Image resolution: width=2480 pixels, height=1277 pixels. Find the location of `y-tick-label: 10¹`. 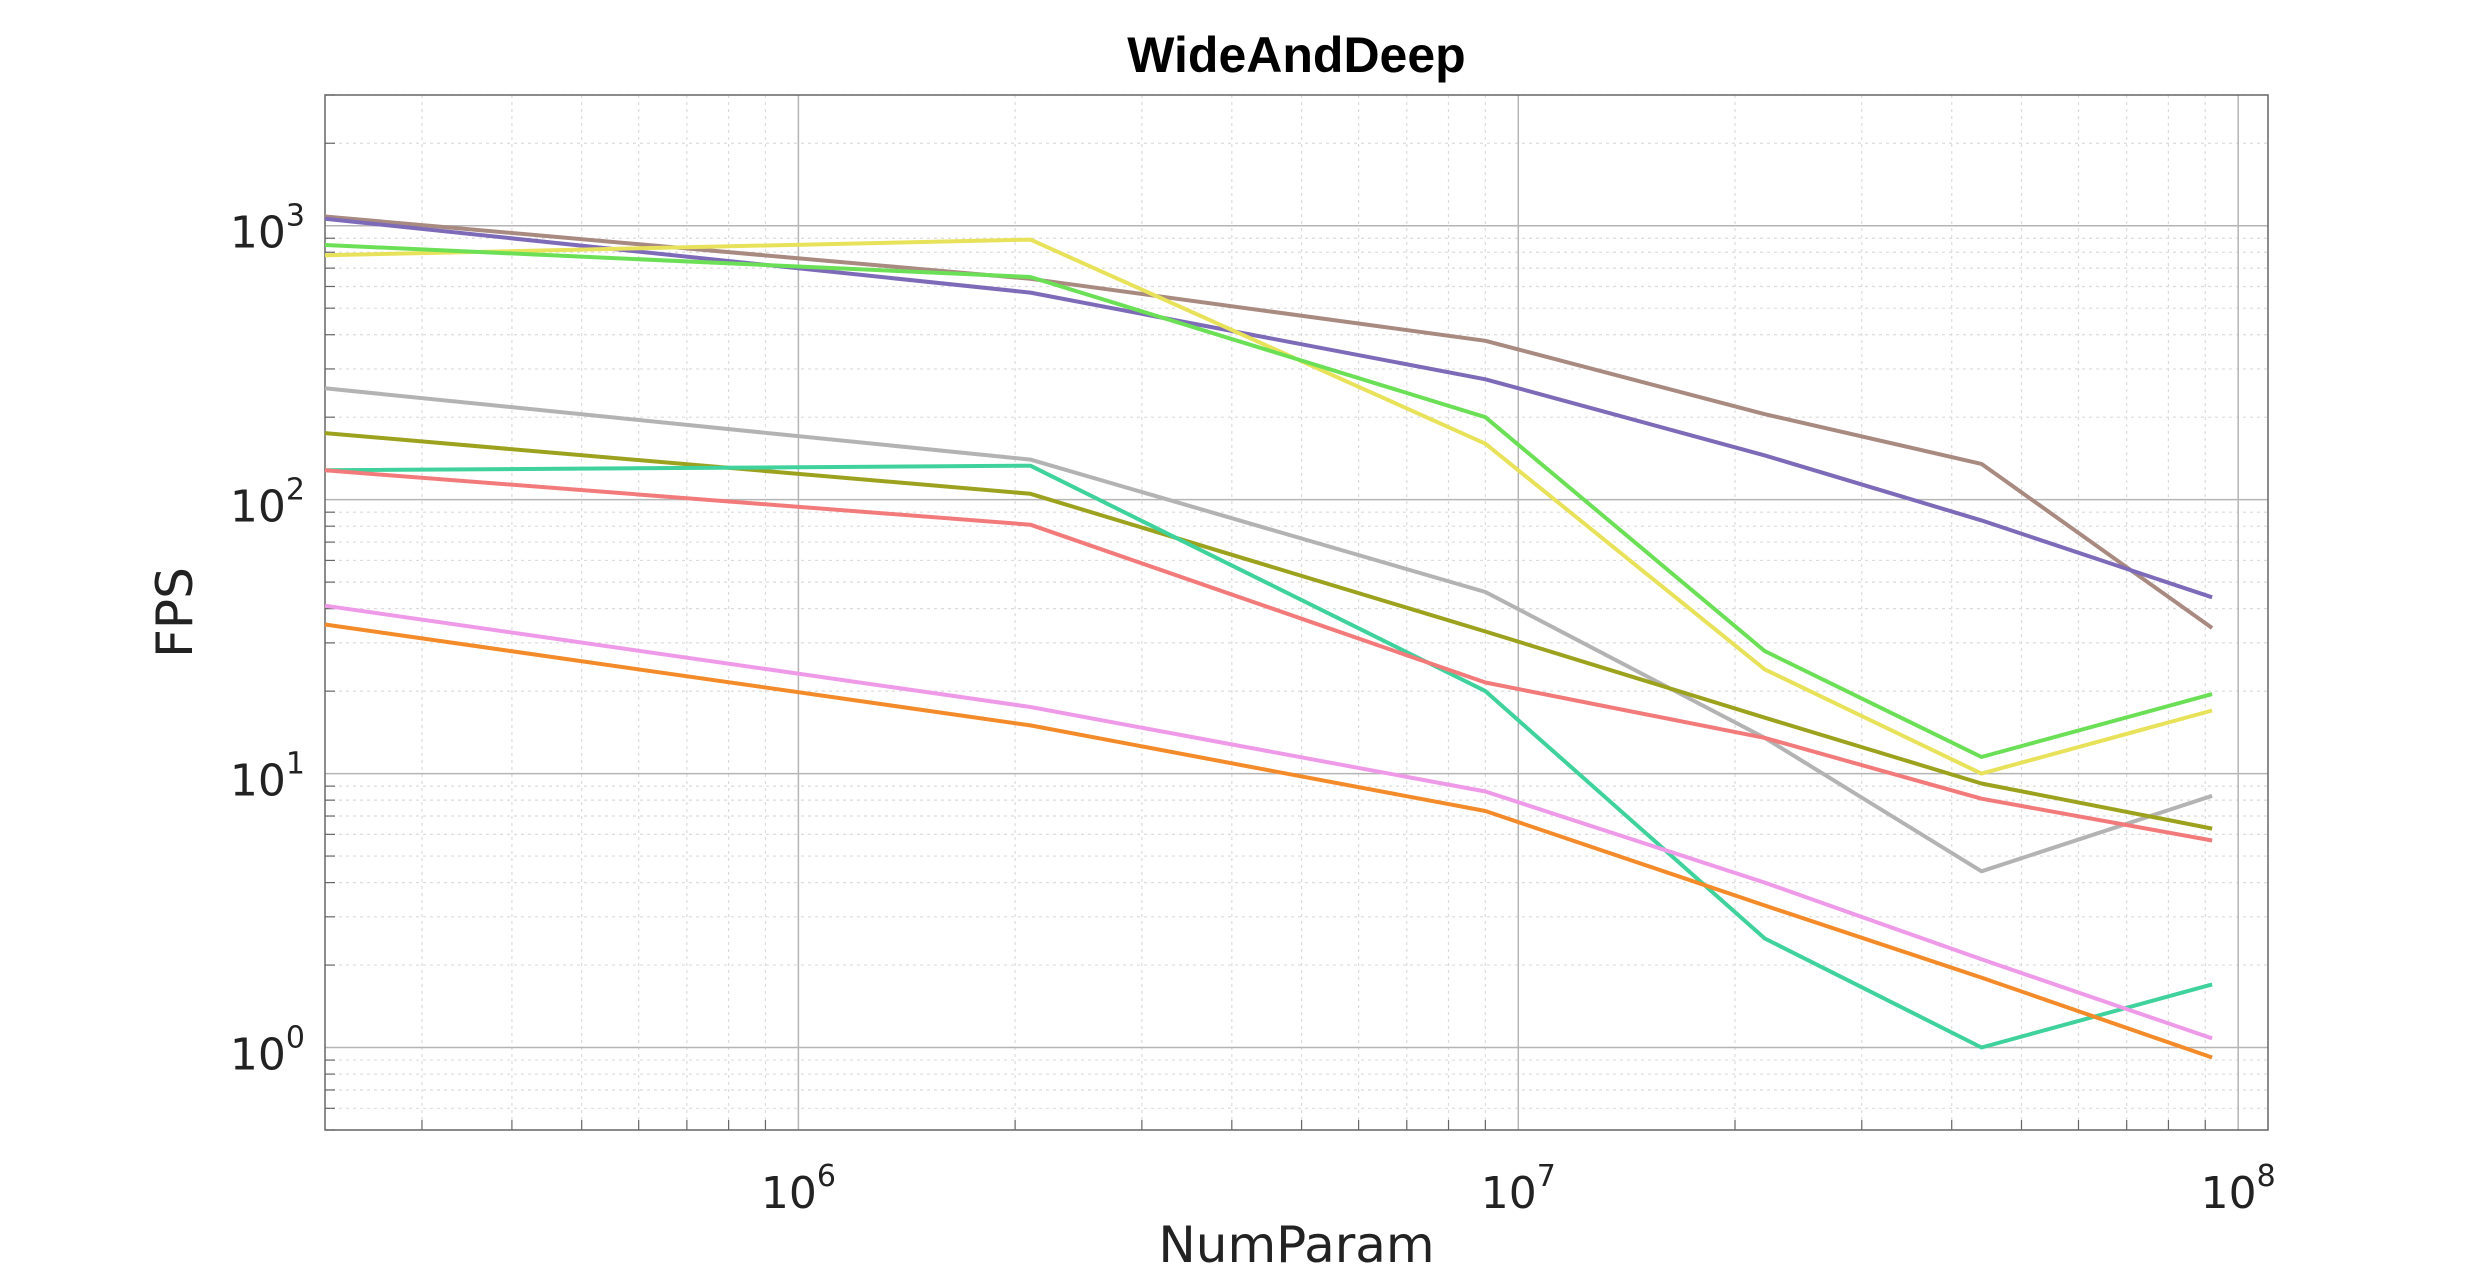

y-tick-label: 10¹ is located at coordinates (267, 777).